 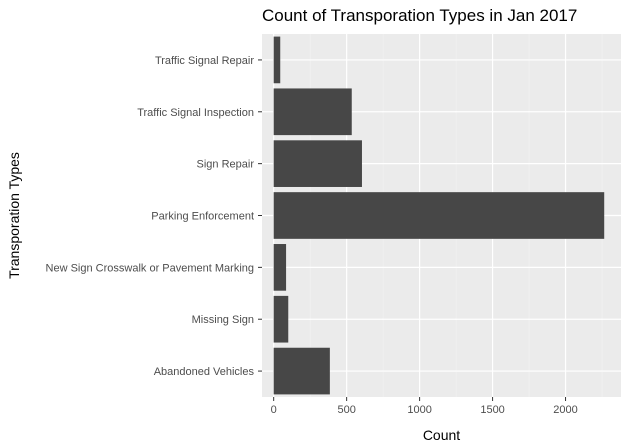 I want to click on y-tick-label: Traffic Signal Repair, so click(x=204, y=61).